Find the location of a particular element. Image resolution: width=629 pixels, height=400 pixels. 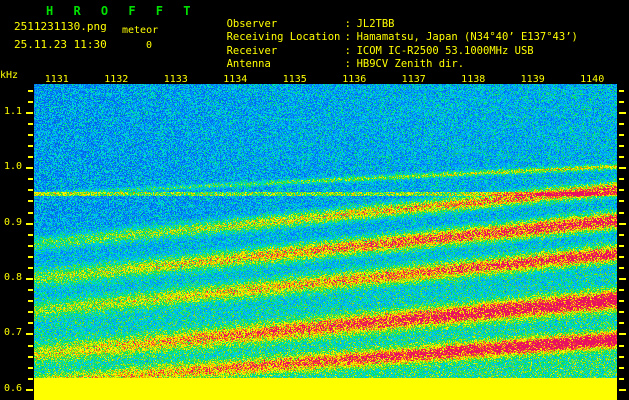

info-row: Receiver: ICOM IC-R2500 53.1000MHz USB is located at coordinates (377, 44).